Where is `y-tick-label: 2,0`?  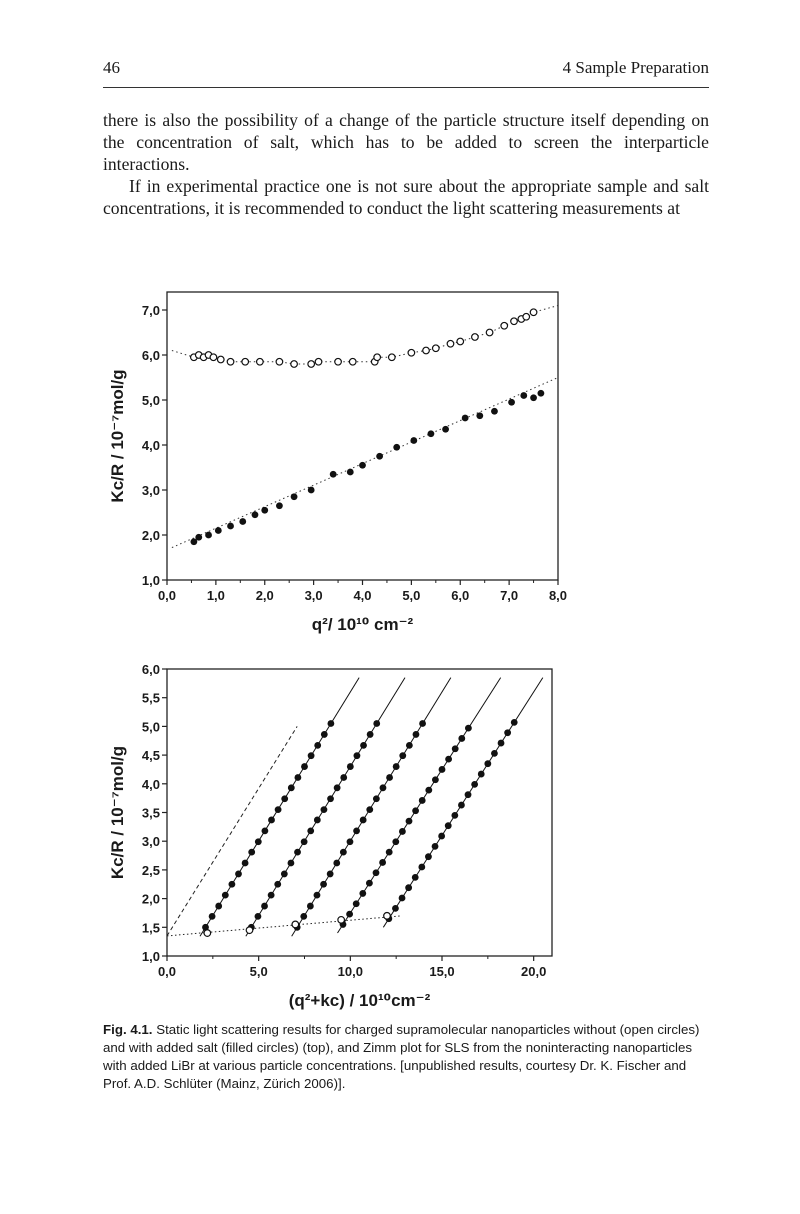
y-tick-label: 2,0 is located at coordinates (151, 535).